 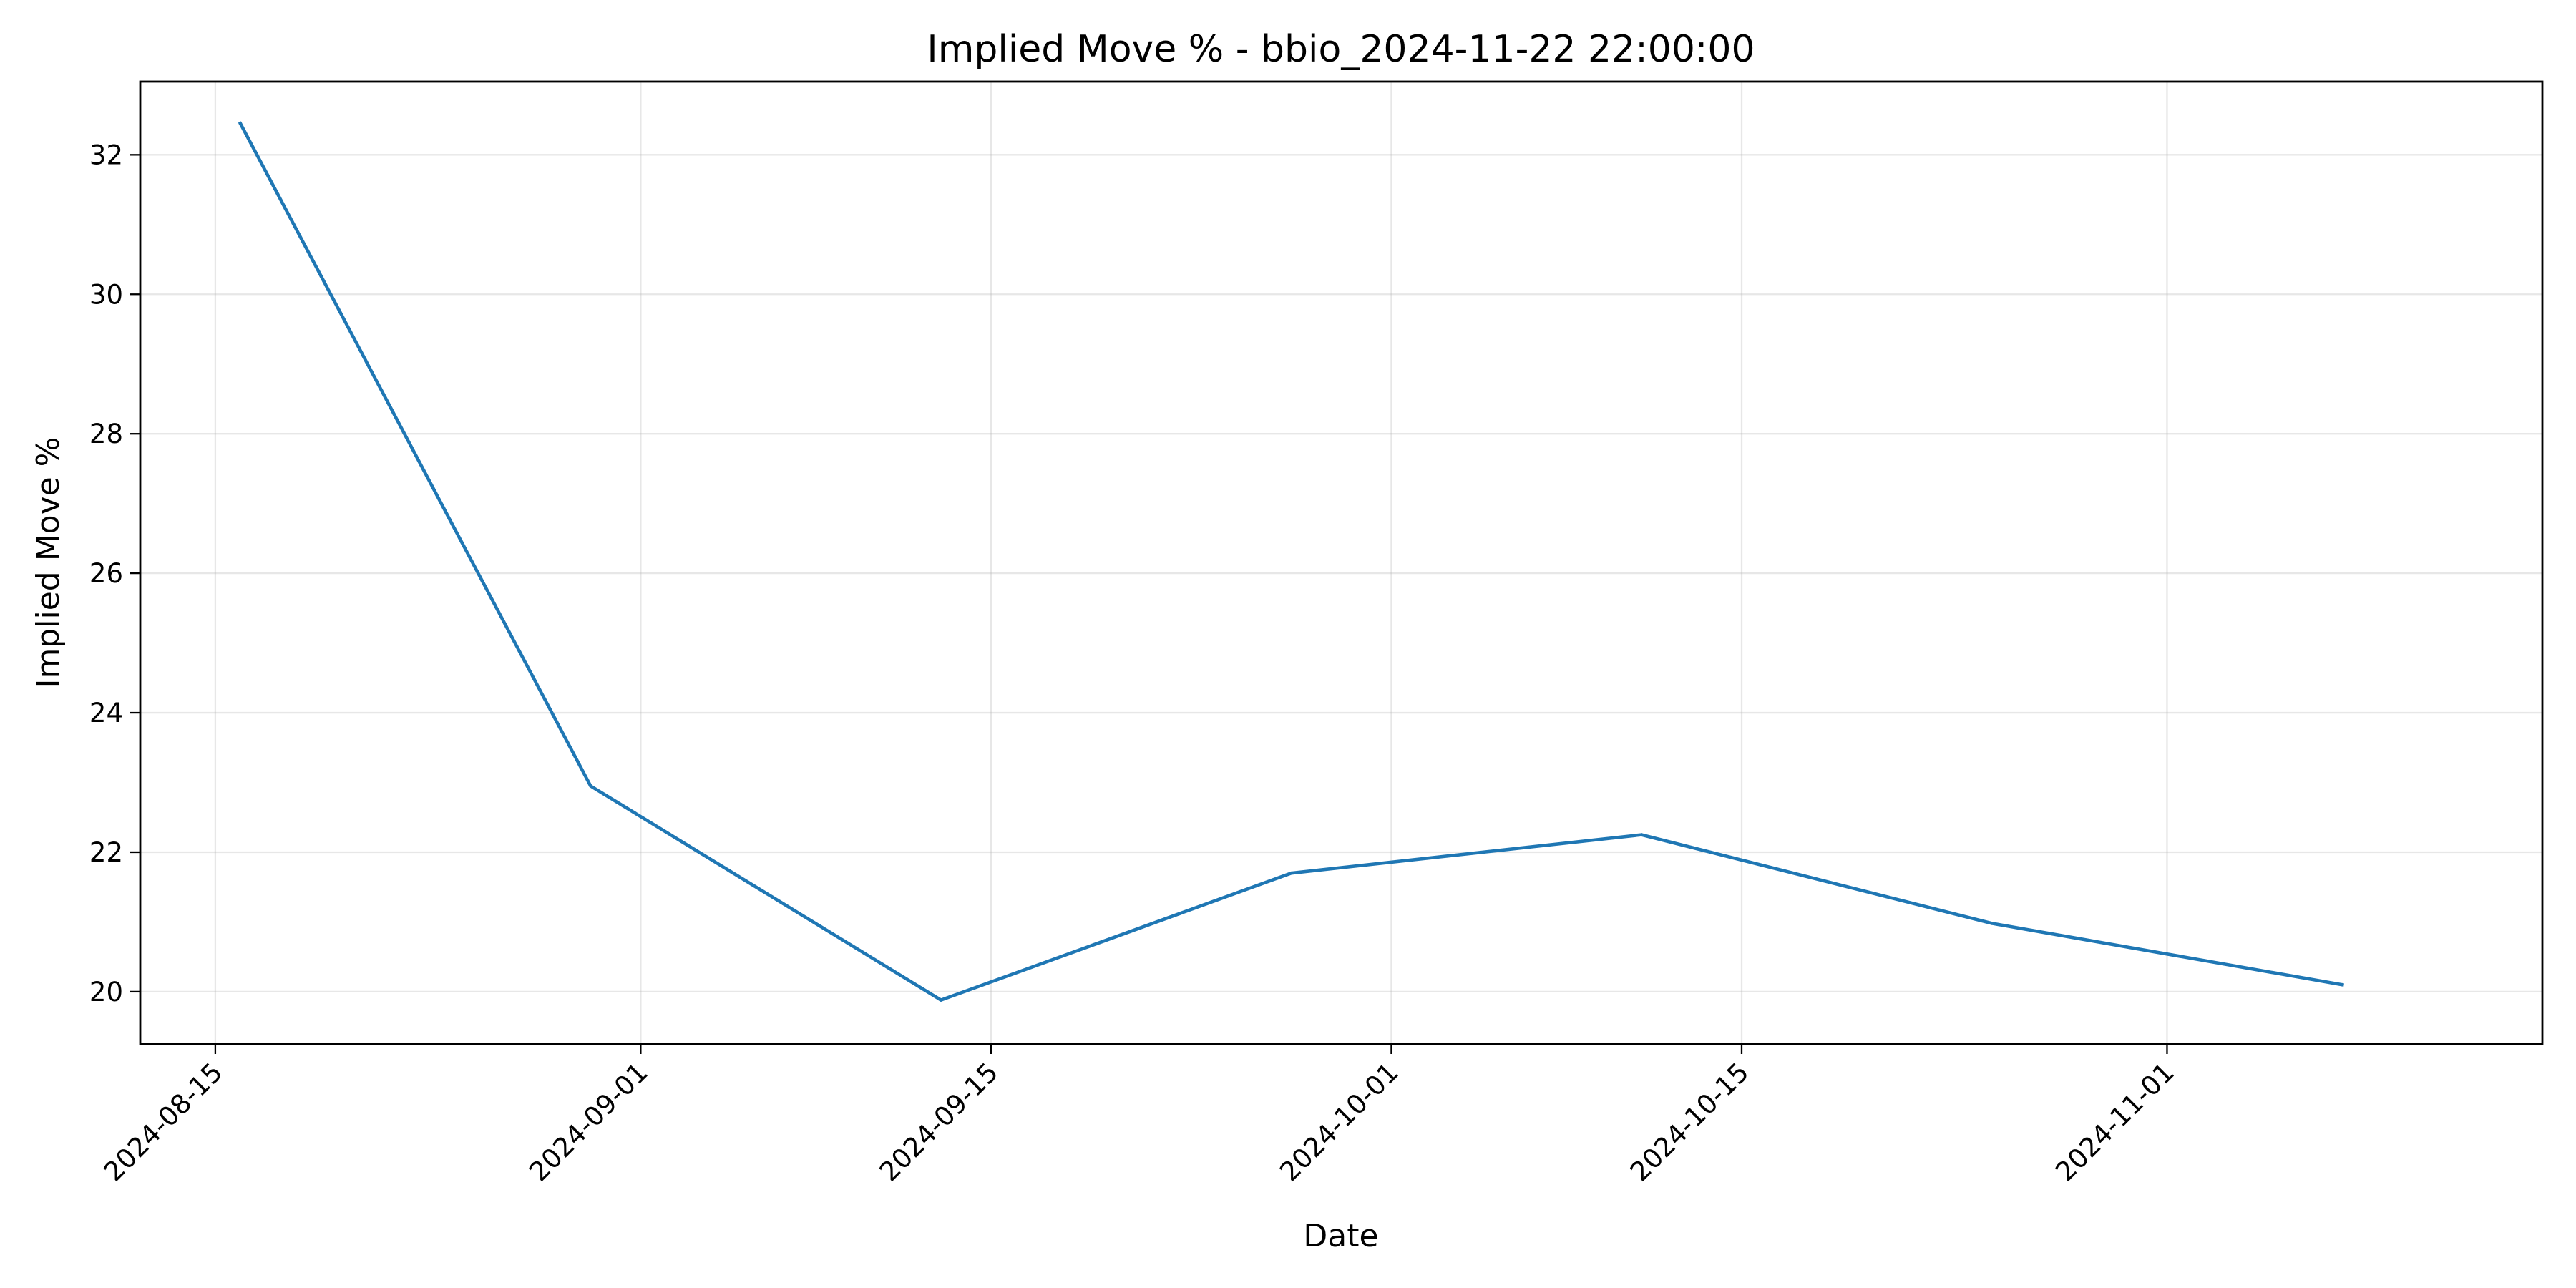 What do you see at coordinates (1339, 1122) in the screenshot?
I see `x-tick-label: 2024-10-01` at bounding box center [1339, 1122].